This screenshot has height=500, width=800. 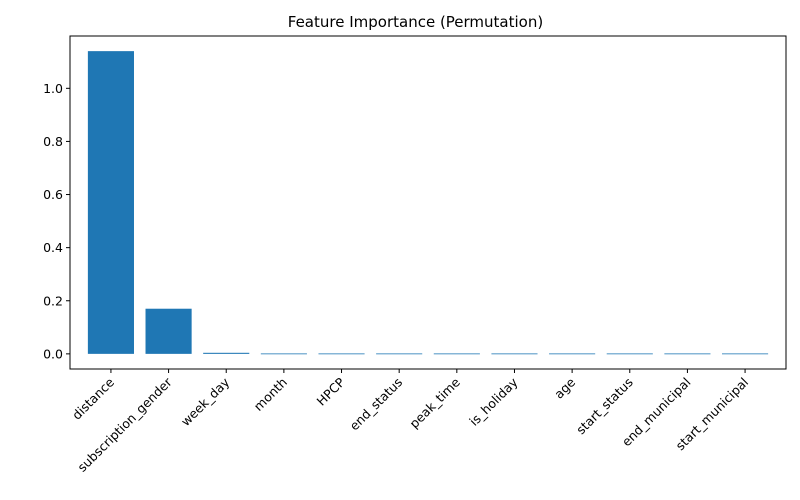 What do you see at coordinates (53, 300) in the screenshot?
I see `y-tick-label: 0.2` at bounding box center [53, 300].